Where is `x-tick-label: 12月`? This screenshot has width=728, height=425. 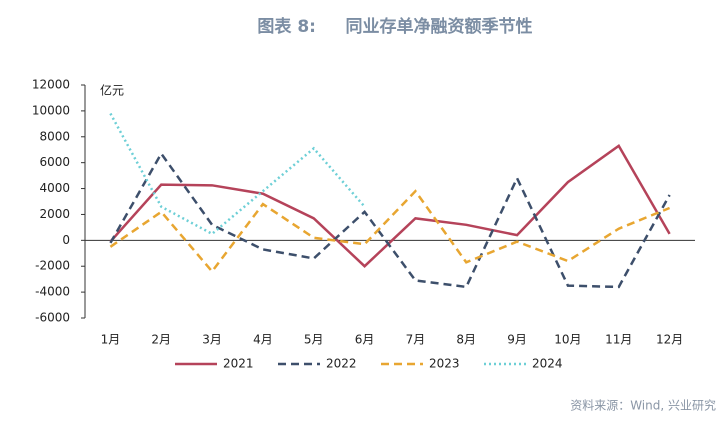 x-tick-label: 12月 is located at coordinates (669, 340).